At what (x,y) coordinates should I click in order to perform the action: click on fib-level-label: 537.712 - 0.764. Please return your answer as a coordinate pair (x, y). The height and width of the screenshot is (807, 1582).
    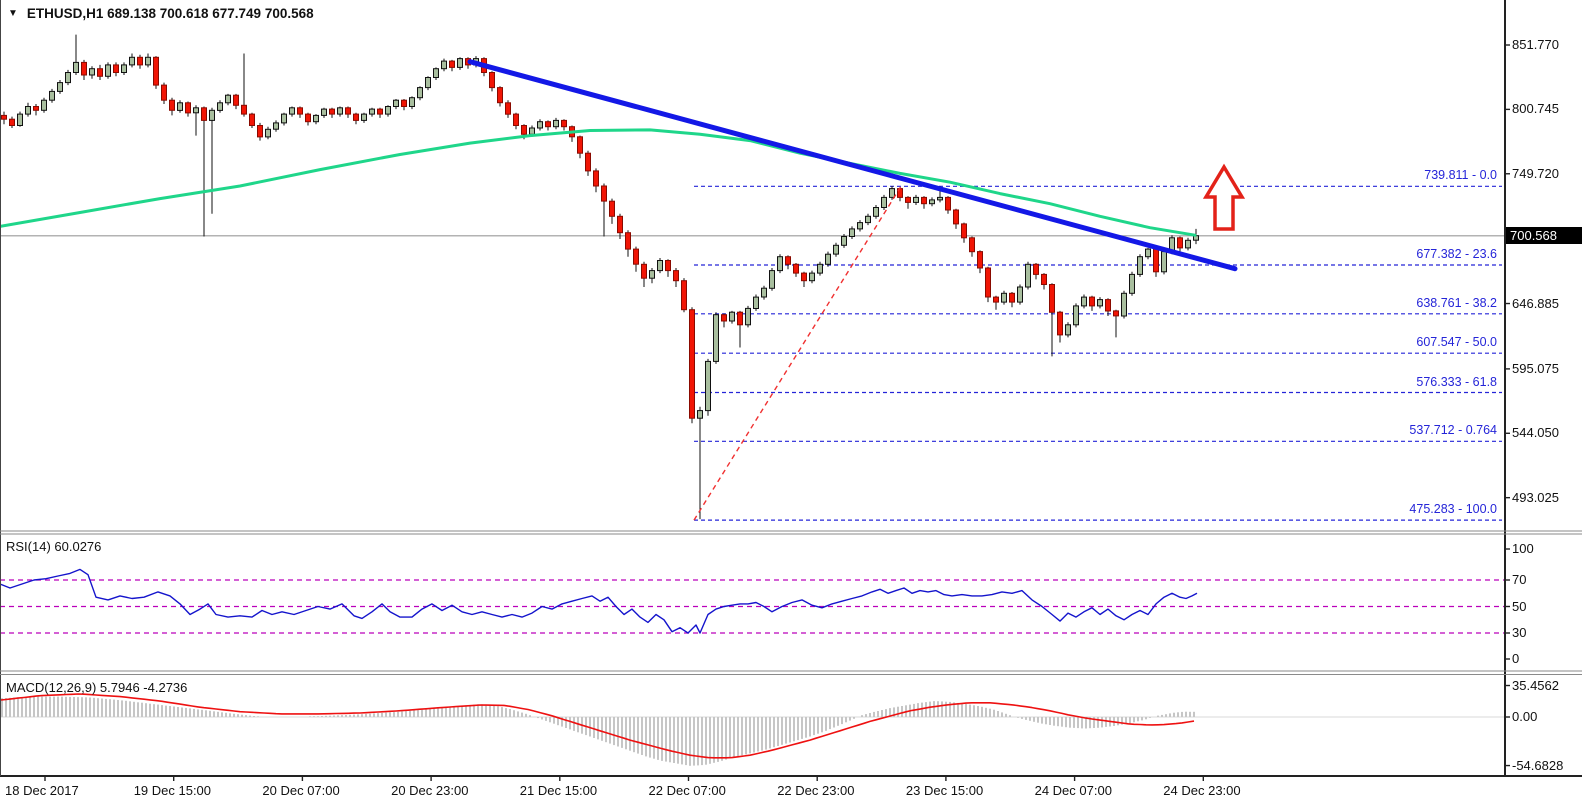
    Looking at the image, I should click on (1453, 430).